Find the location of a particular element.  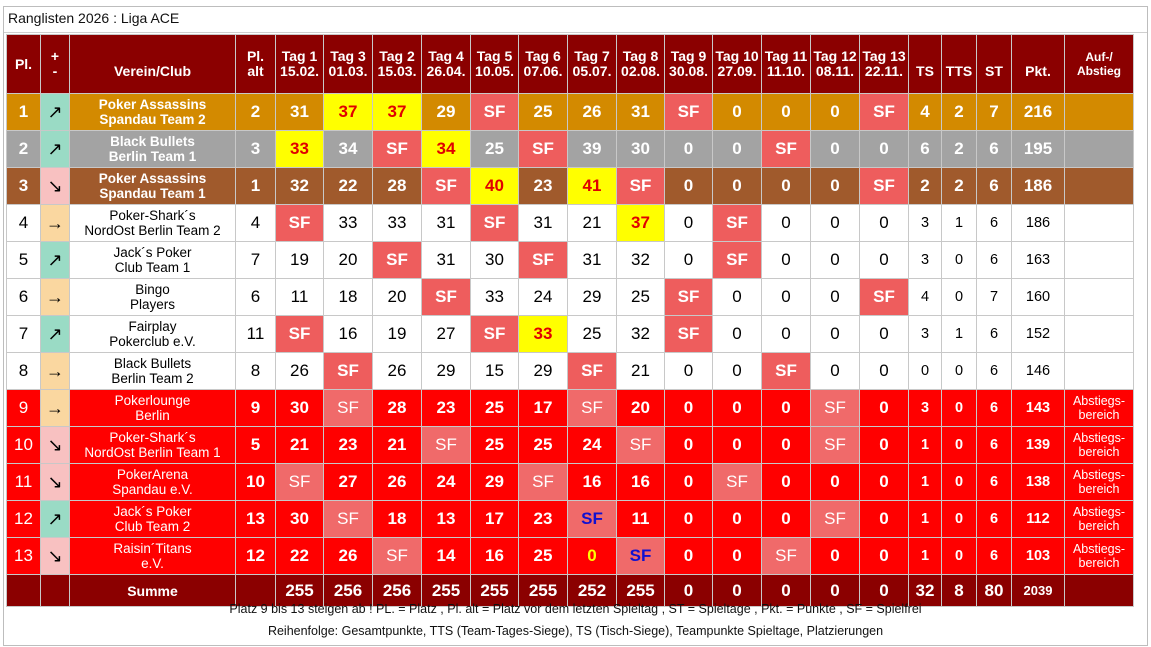

header-day: Tag 9 30.08. is located at coordinates (688, 64).